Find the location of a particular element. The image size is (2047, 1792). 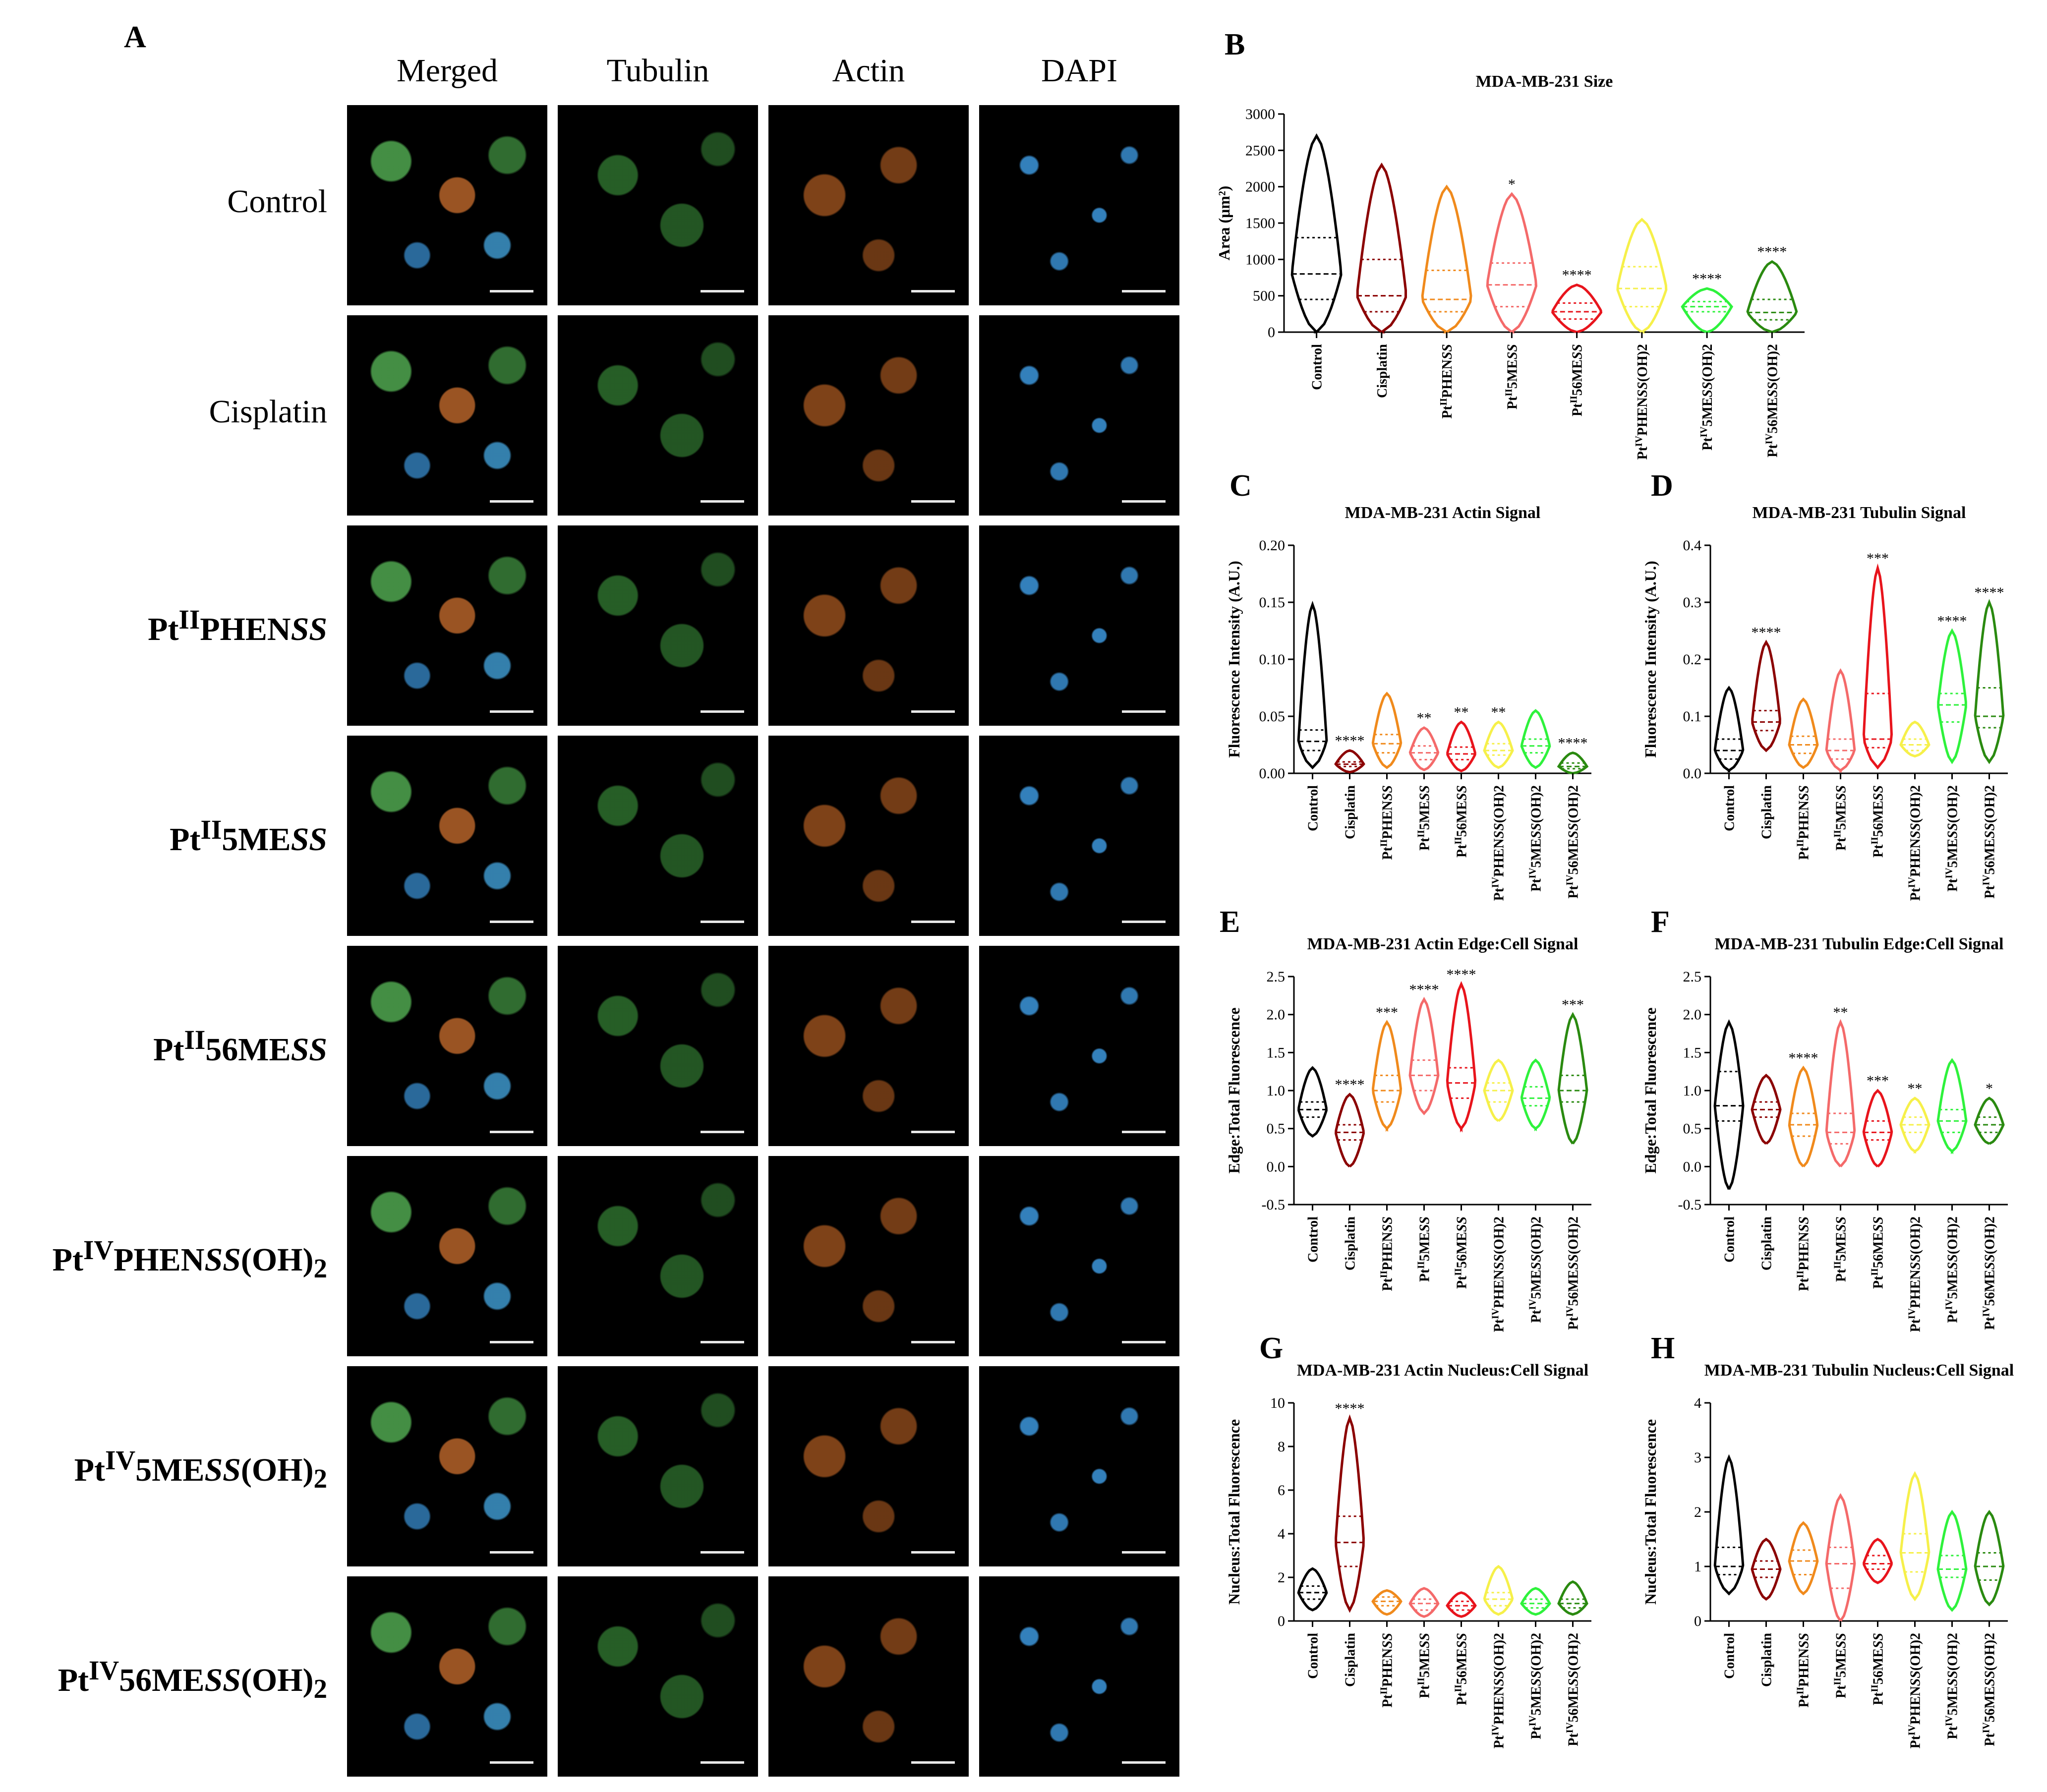

y-tick-label: 1000 is located at coordinates (1260, 259).